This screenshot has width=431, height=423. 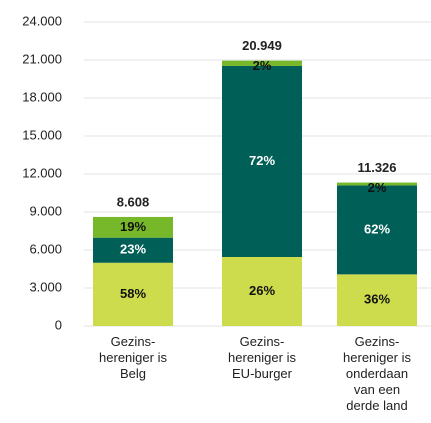 What do you see at coordinates (42, 20) in the screenshot?
I see `y-tick-label: 24.000` at bounding box center [42, 20].